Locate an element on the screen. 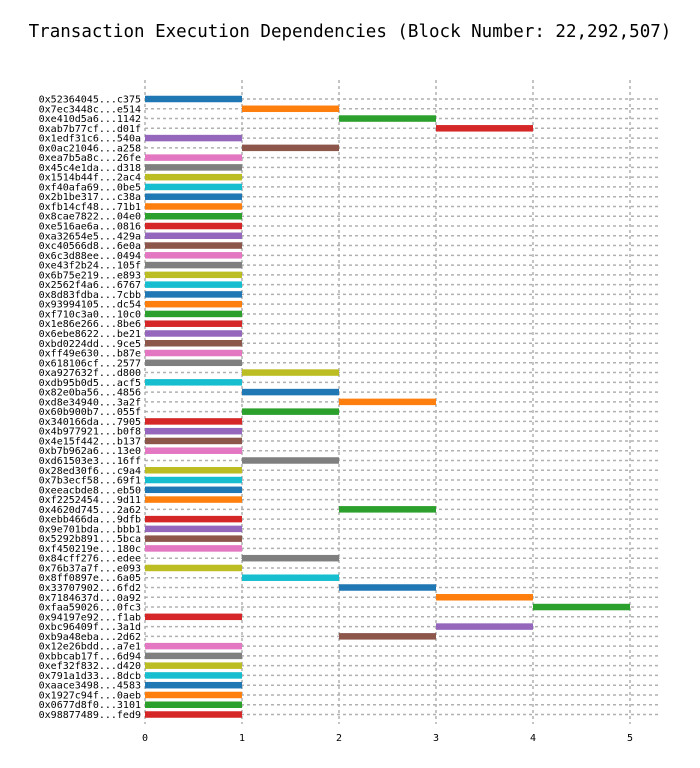  y-tick-label: 0xea7b5a8c...26fe is located at coordinates (90, 158).